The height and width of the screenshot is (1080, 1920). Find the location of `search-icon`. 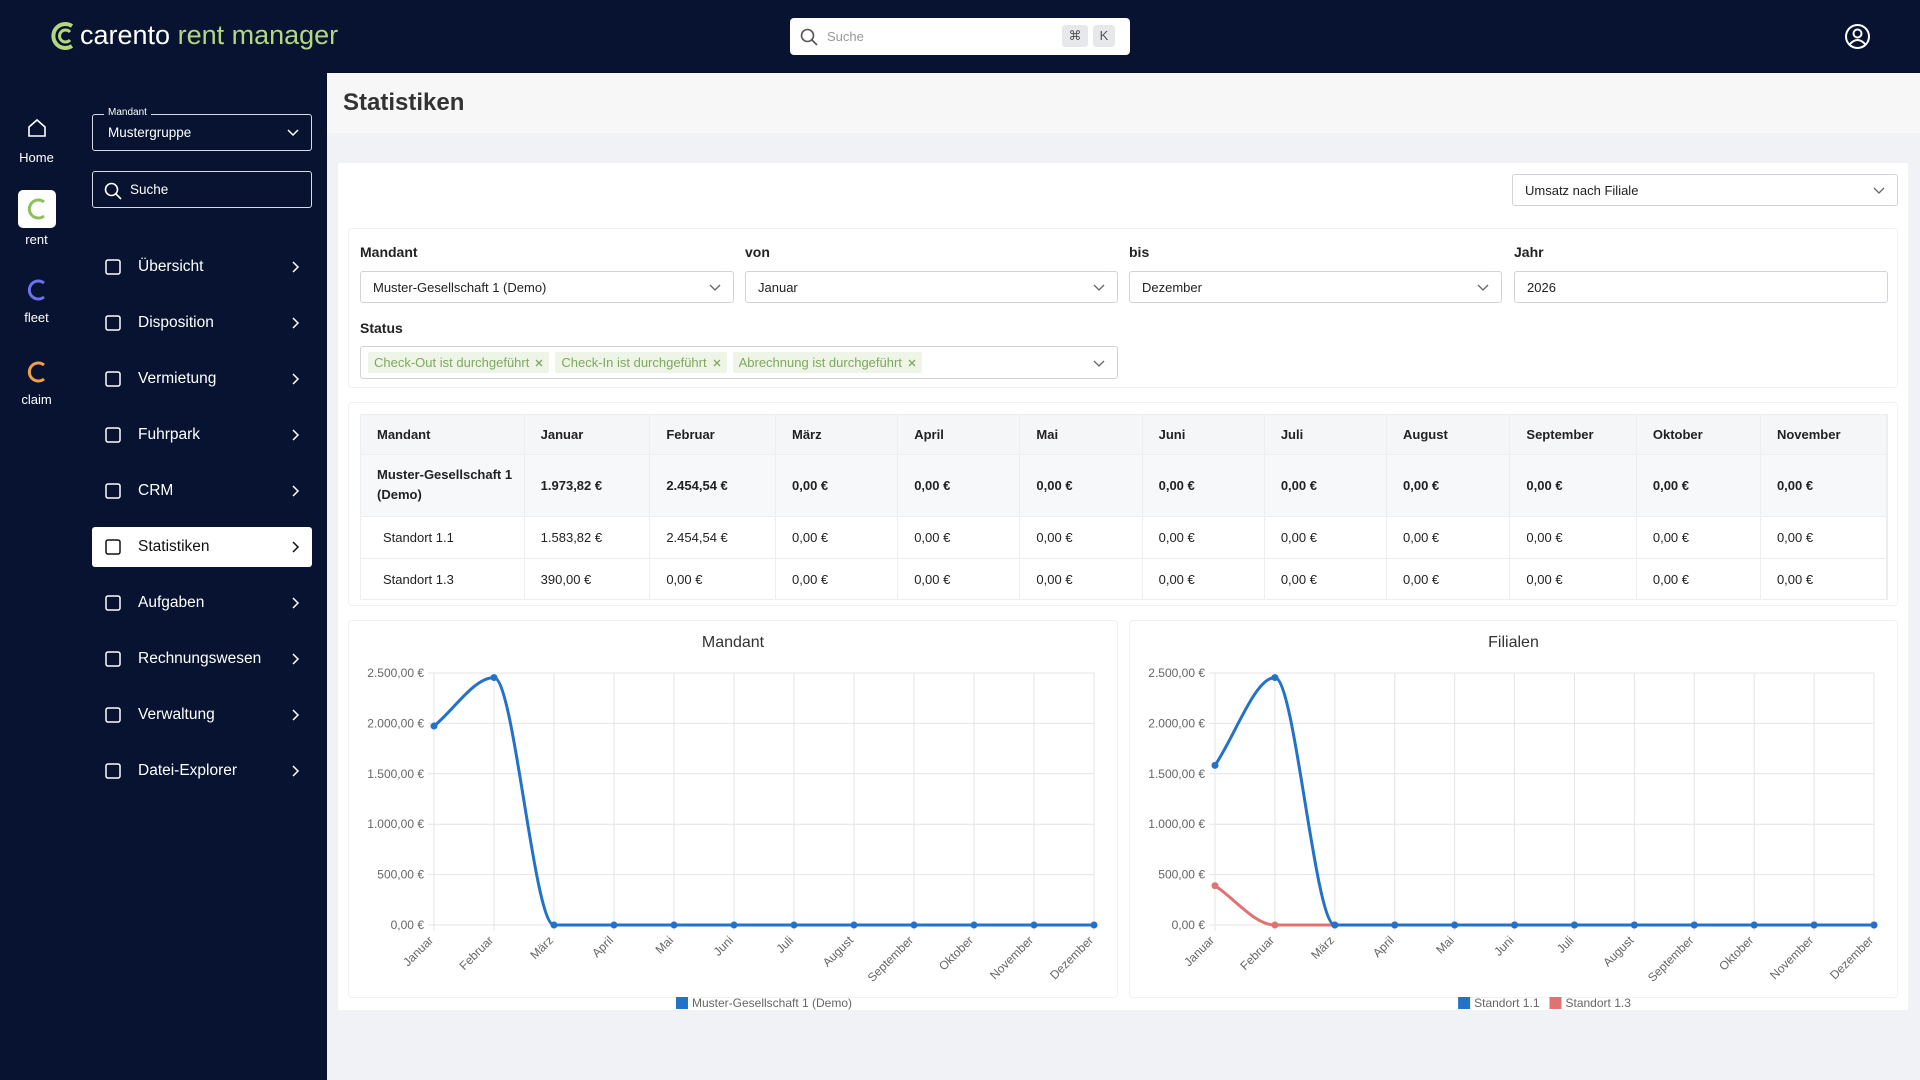

search-icon is located at coordinates (809, 37).